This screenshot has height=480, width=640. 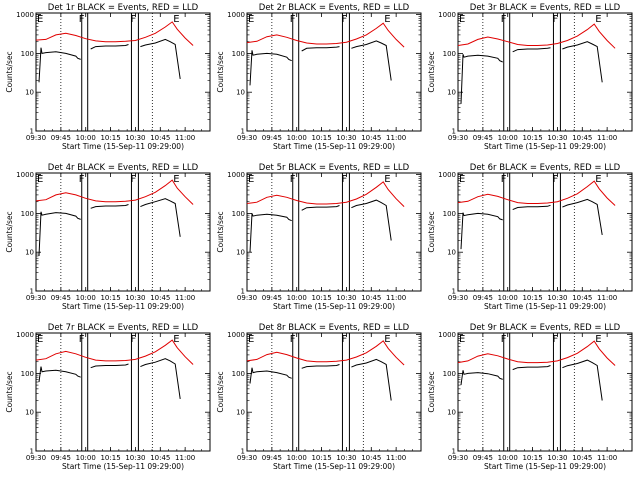 What do you see at coordinates (334, 8) in the screenshot?
I see `panel-title: Det 2r BLACK = Events, RED = LLD` at bounding box center [334, 8].